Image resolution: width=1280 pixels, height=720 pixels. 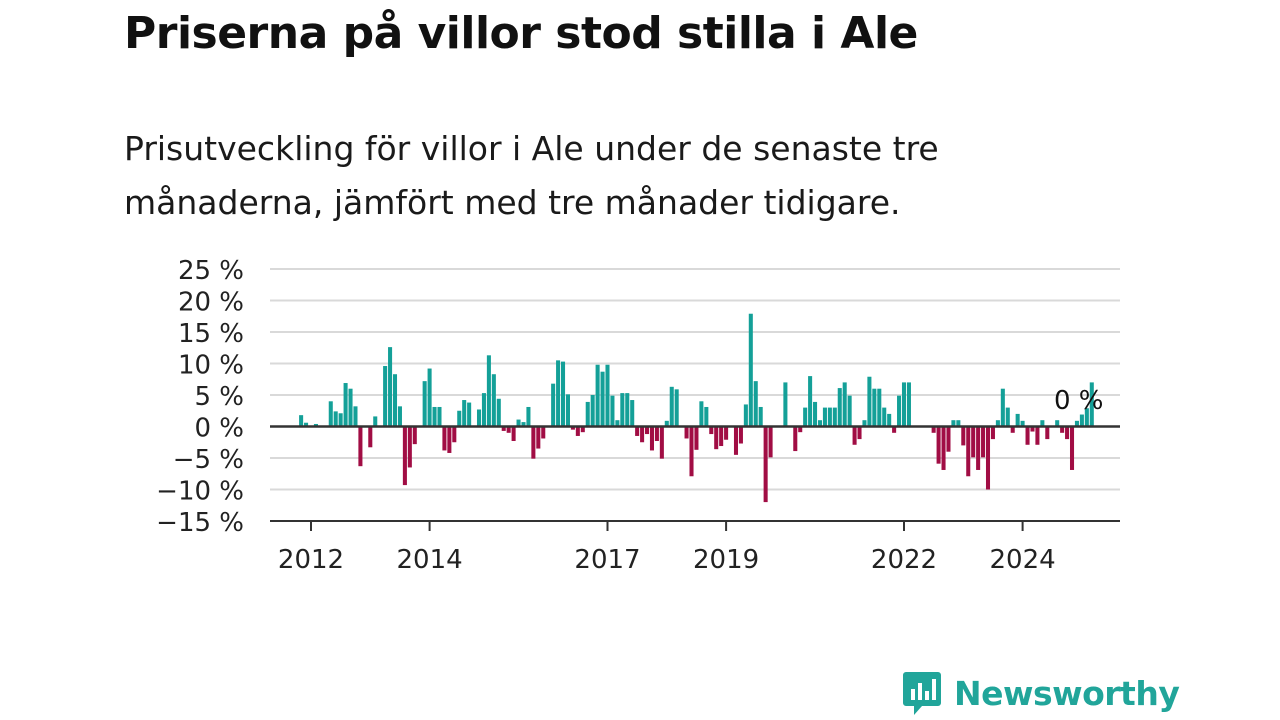 What do you see at coordinates (208, 460) in the screenshot?
I see `y-tick-label: −5 %` at bounding box center [208, 460].